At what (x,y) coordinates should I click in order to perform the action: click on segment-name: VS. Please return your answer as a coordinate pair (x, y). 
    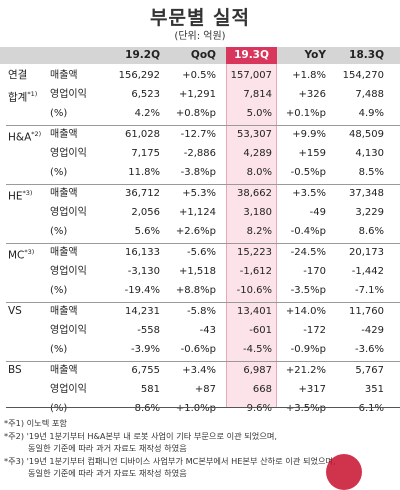
    Looking at the image, I should click on (15, 311).